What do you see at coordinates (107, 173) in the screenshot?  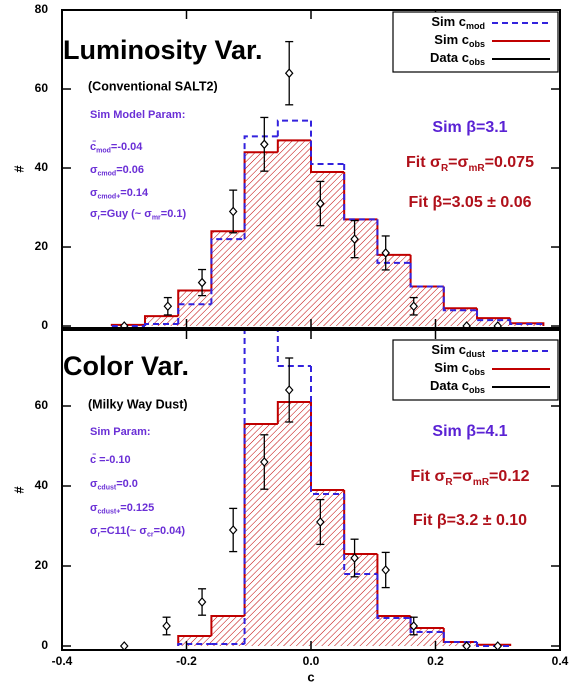 I see `param-line-sub: cmod` at bounding box center [107, 173].